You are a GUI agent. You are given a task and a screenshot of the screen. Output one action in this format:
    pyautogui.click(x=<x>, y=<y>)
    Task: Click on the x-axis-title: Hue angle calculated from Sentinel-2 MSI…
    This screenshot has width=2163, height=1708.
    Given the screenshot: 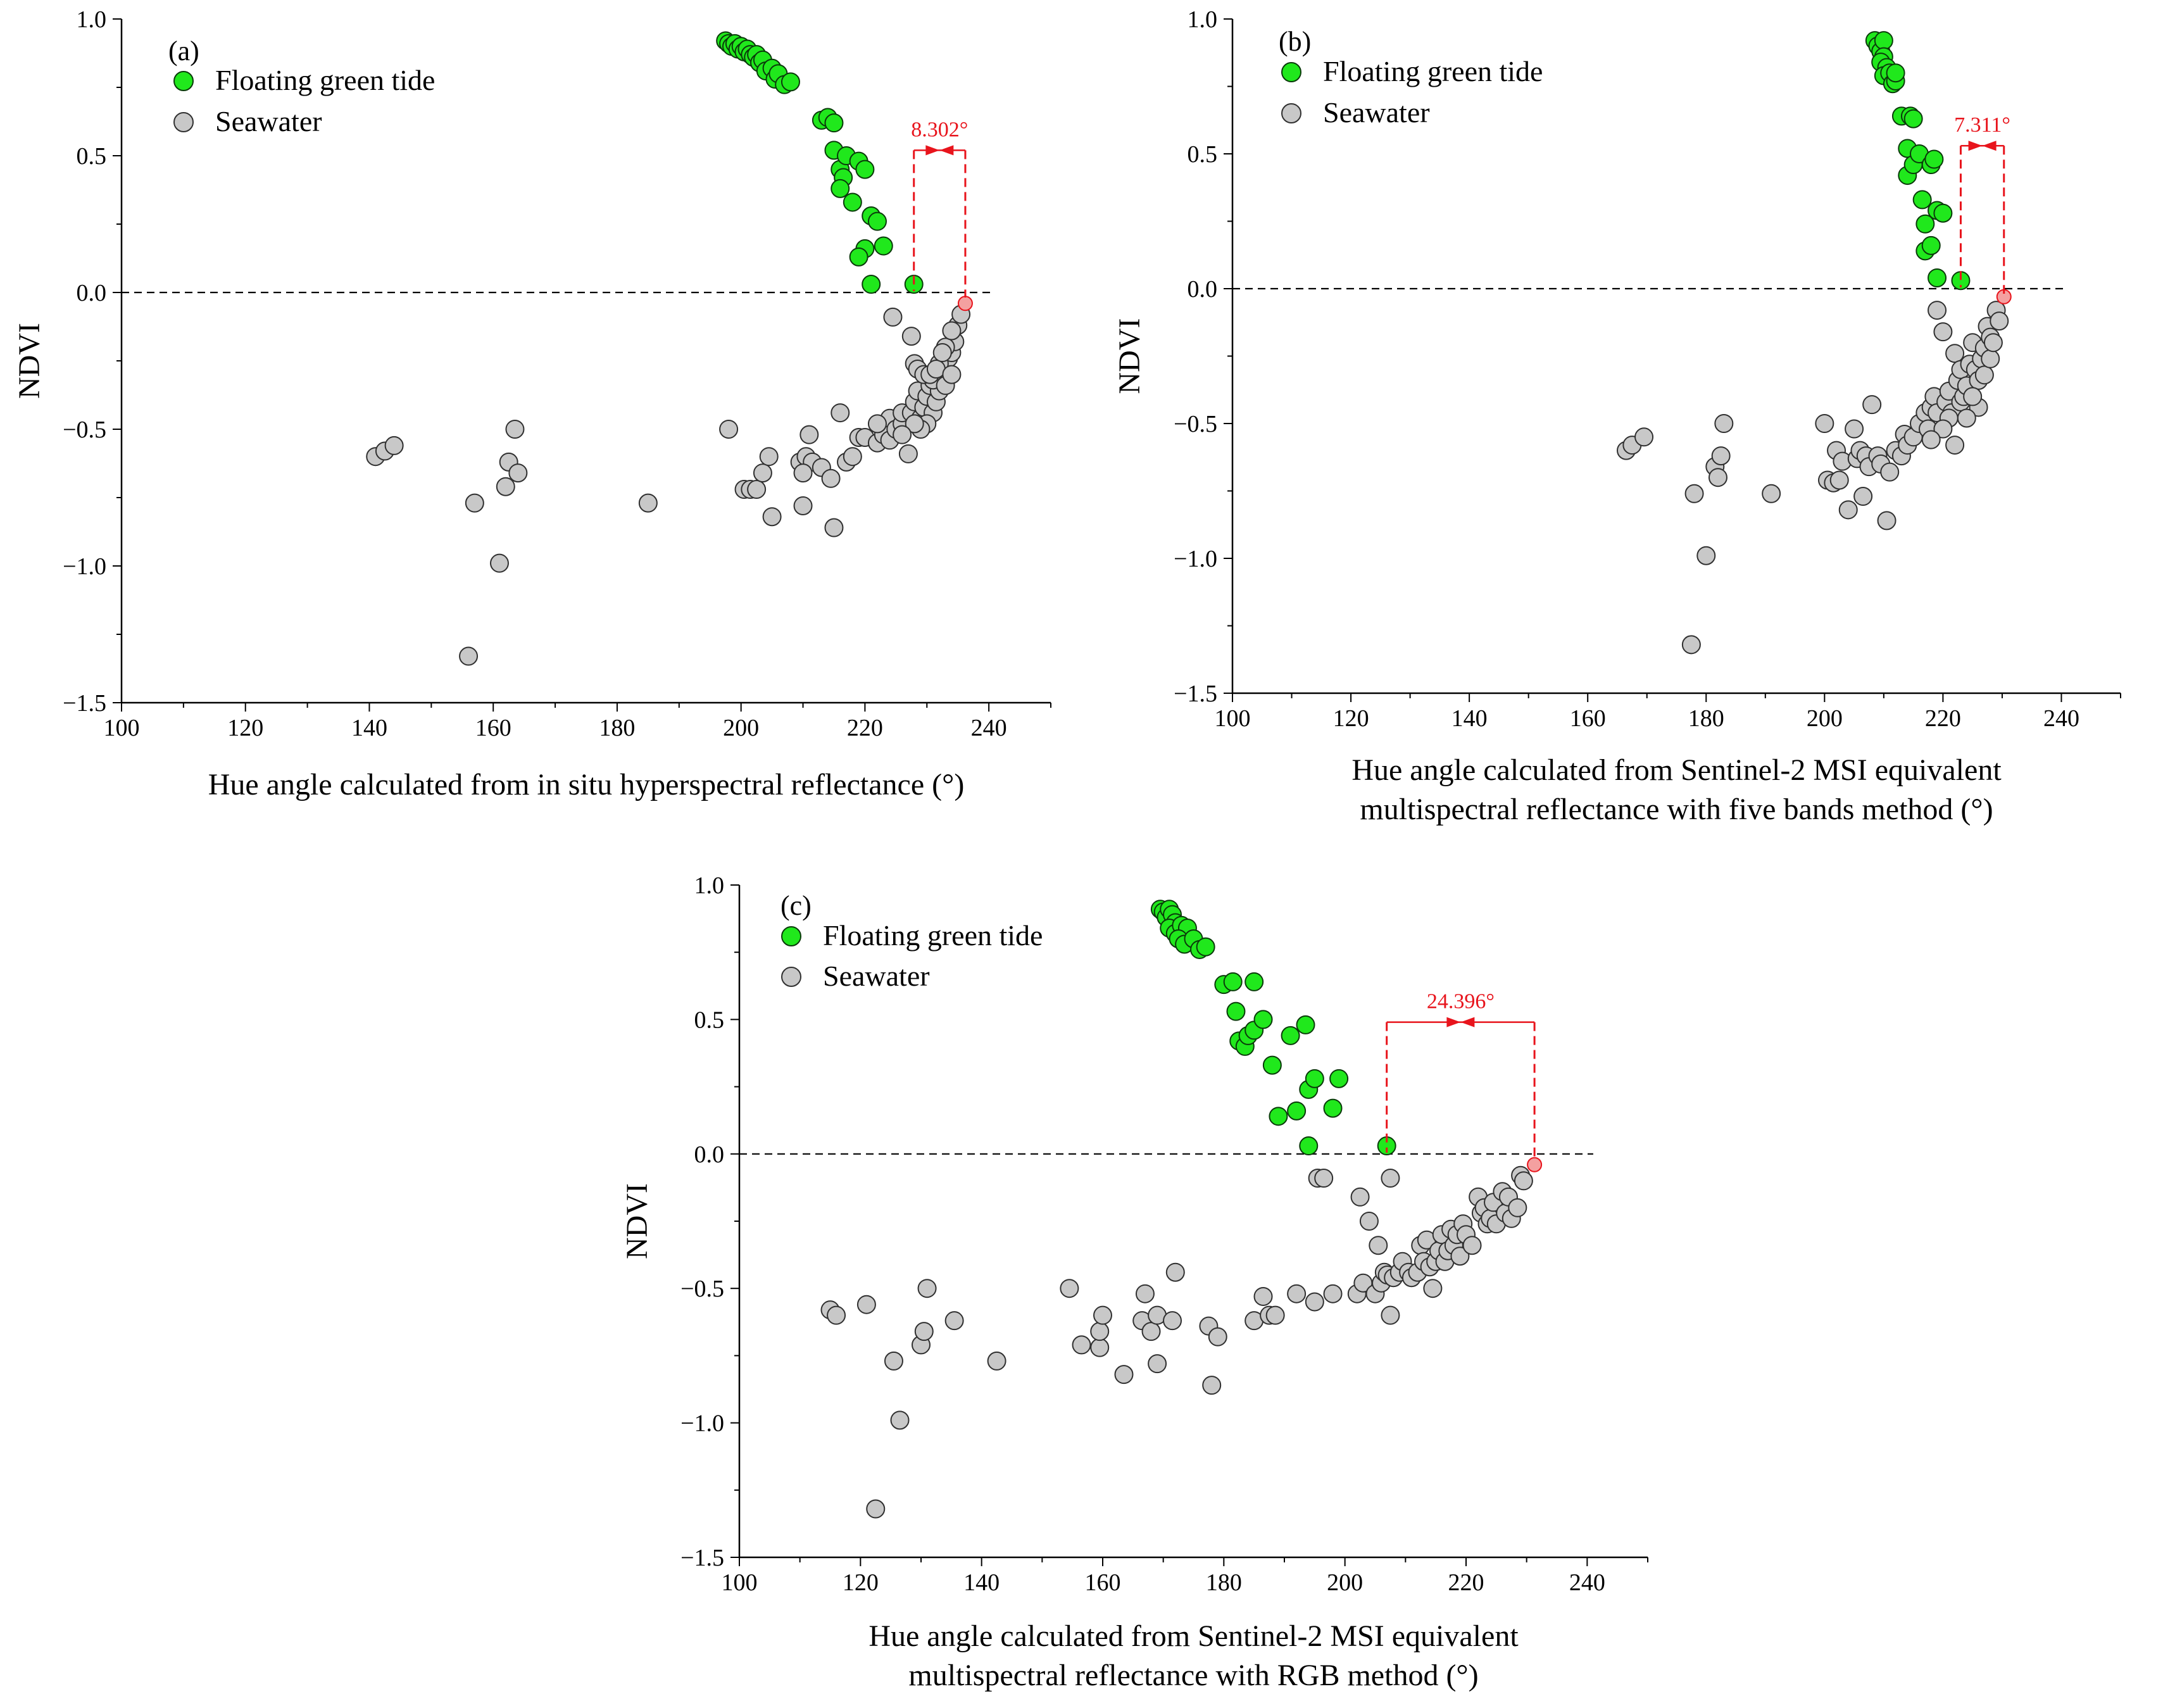 What is the action you would take?
    pyautogui.click(x=1676, y=770)
    